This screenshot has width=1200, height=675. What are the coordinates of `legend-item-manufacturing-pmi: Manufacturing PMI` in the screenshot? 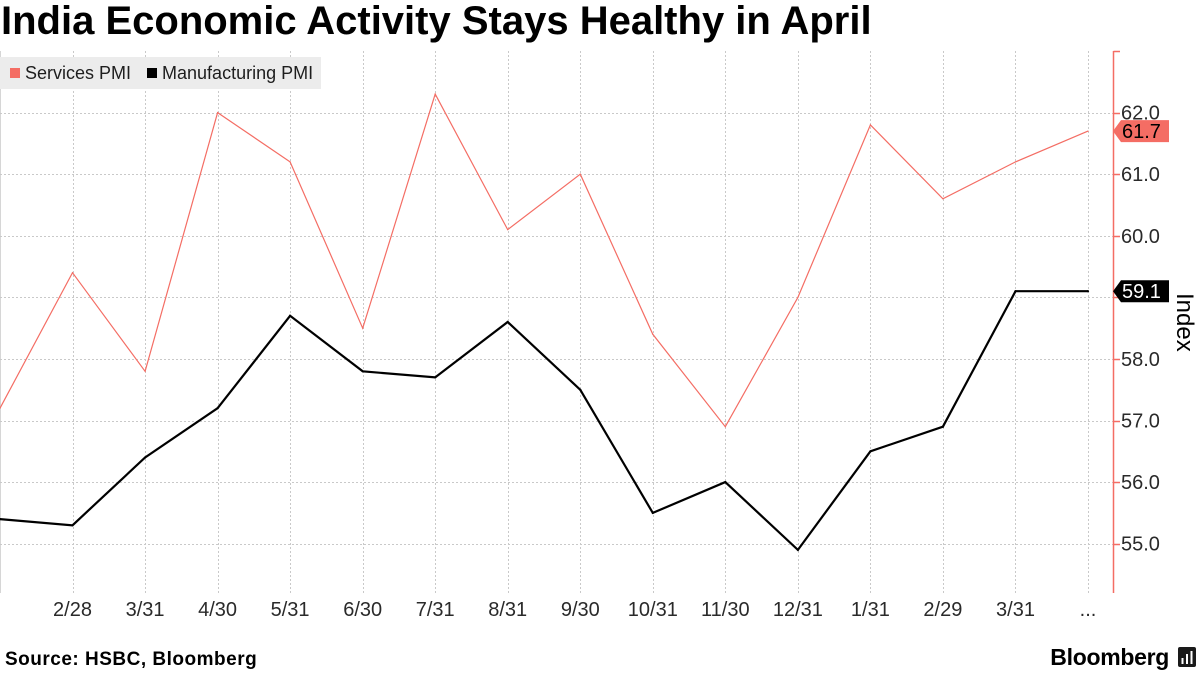 It's located at (230, 73).